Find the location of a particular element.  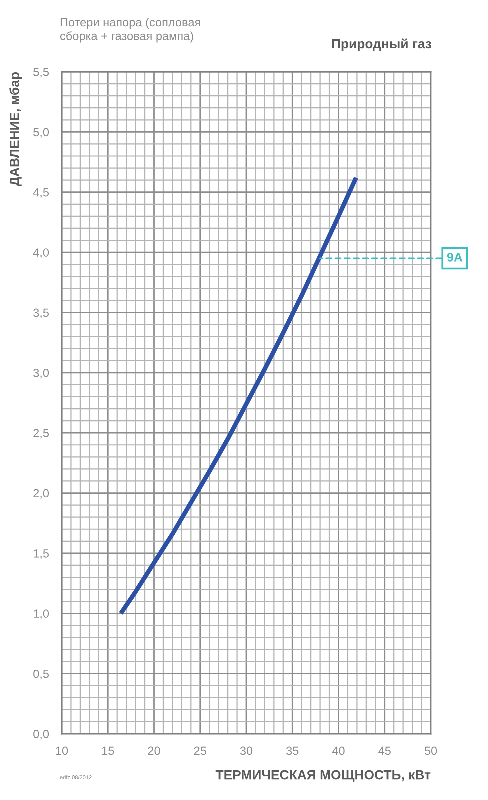

chart-title: Потери напора (сопловая сборка + газовая рампа) is located at coordinates (130, 30).